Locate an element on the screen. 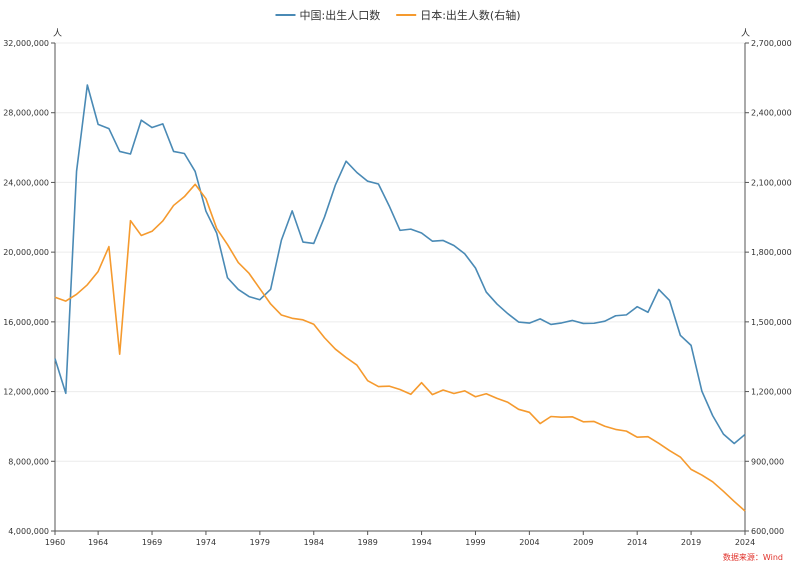  right-axis-tick-label: 2,700,000 is located at coordinates (771, 43).